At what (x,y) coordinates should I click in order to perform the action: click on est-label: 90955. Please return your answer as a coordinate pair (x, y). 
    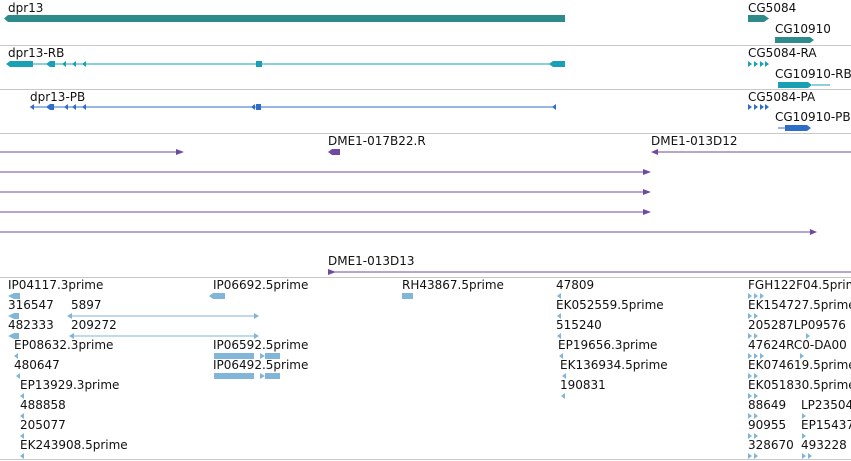
    Looking at the image, I should click on (767, 425).